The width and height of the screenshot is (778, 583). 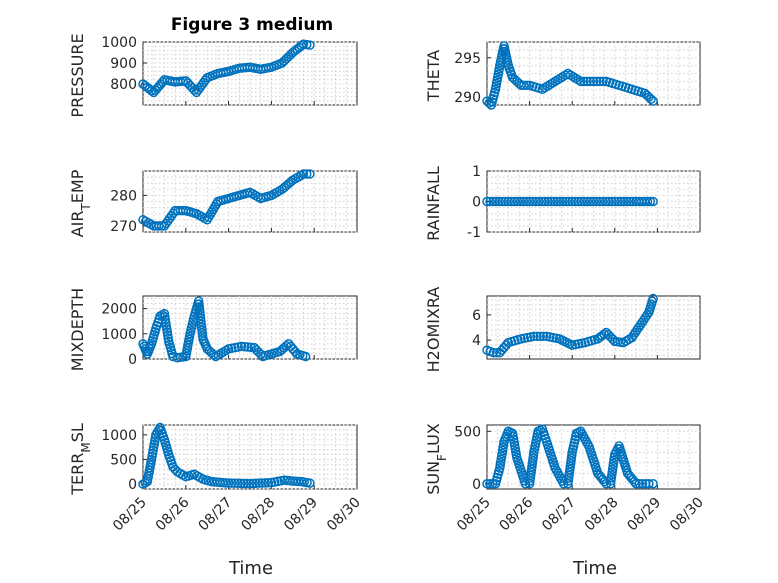 I want to click on x-tick-label: 08/29, so click(x=301, y=515).